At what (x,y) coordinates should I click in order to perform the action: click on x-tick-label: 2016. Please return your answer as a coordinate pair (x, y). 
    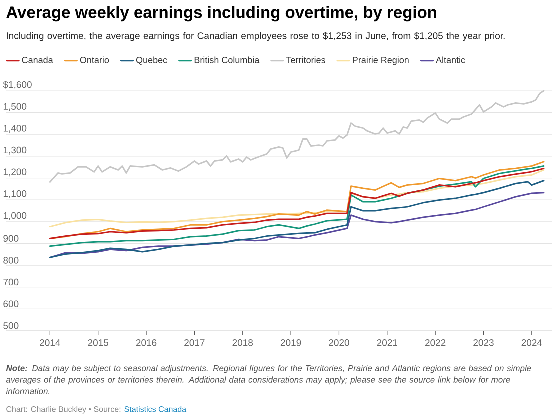
    Looking at the image, I should click on (146, 343).